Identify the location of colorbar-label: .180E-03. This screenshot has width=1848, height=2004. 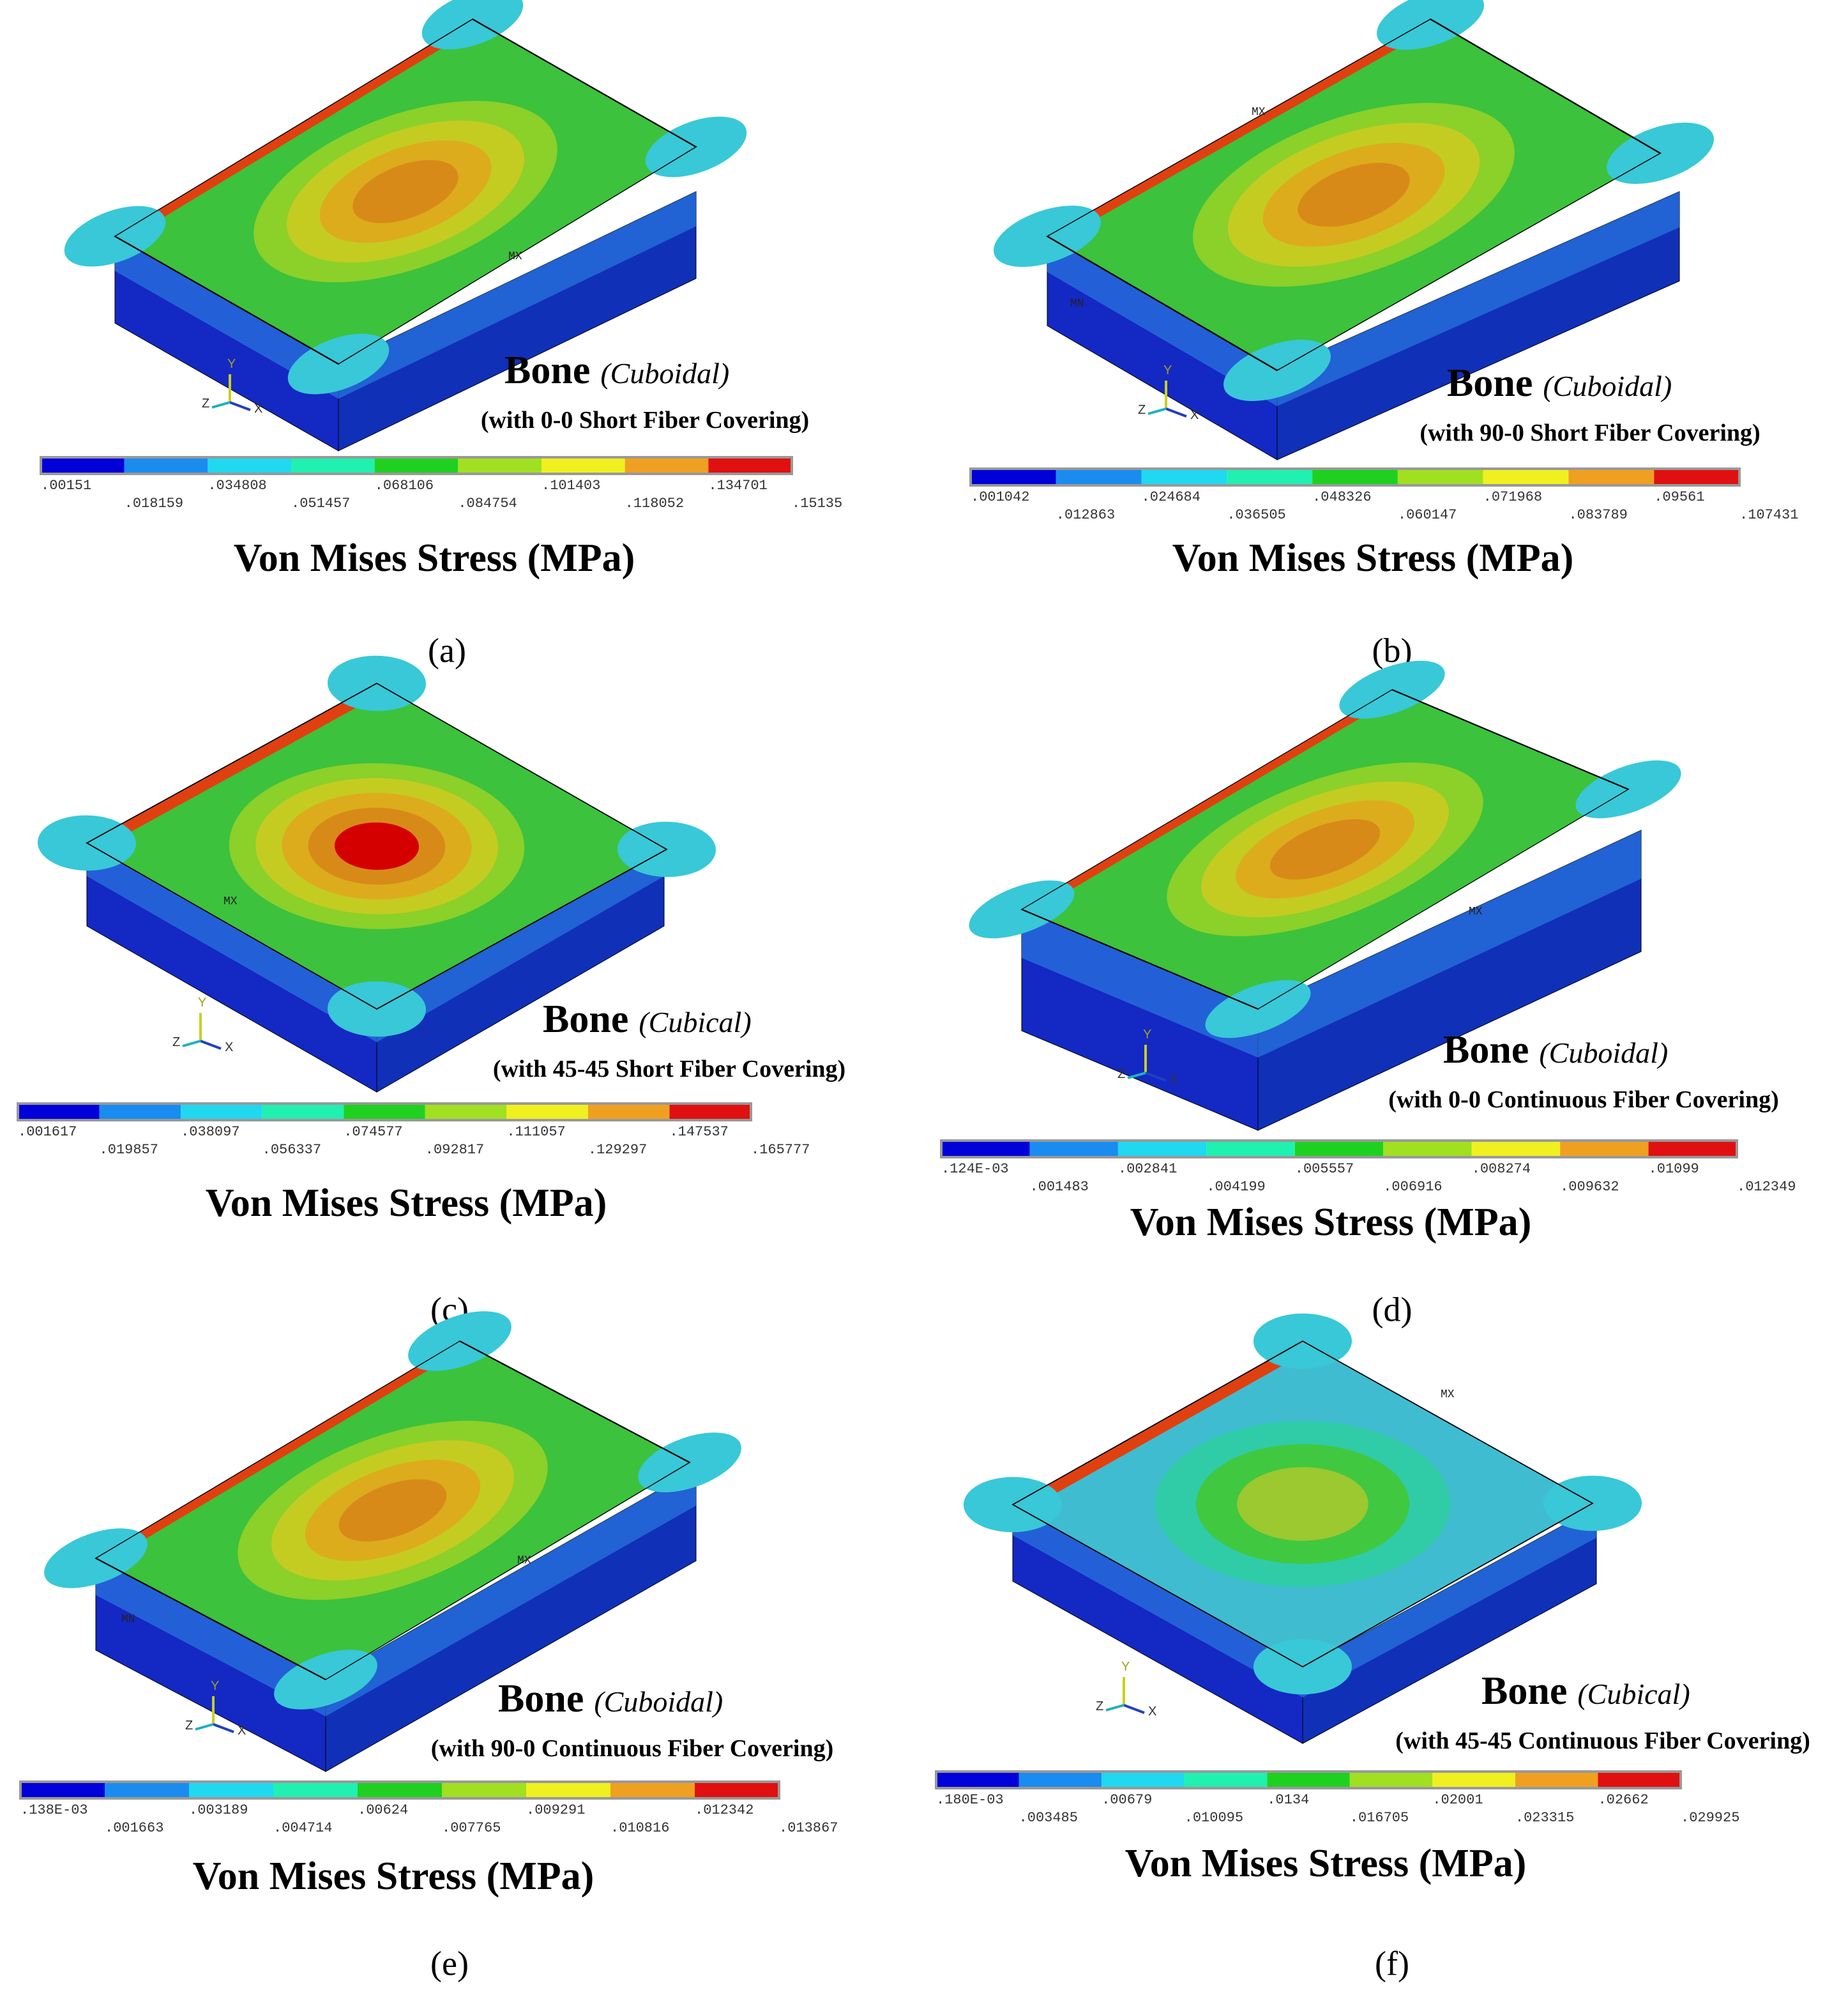
(970, 1800).